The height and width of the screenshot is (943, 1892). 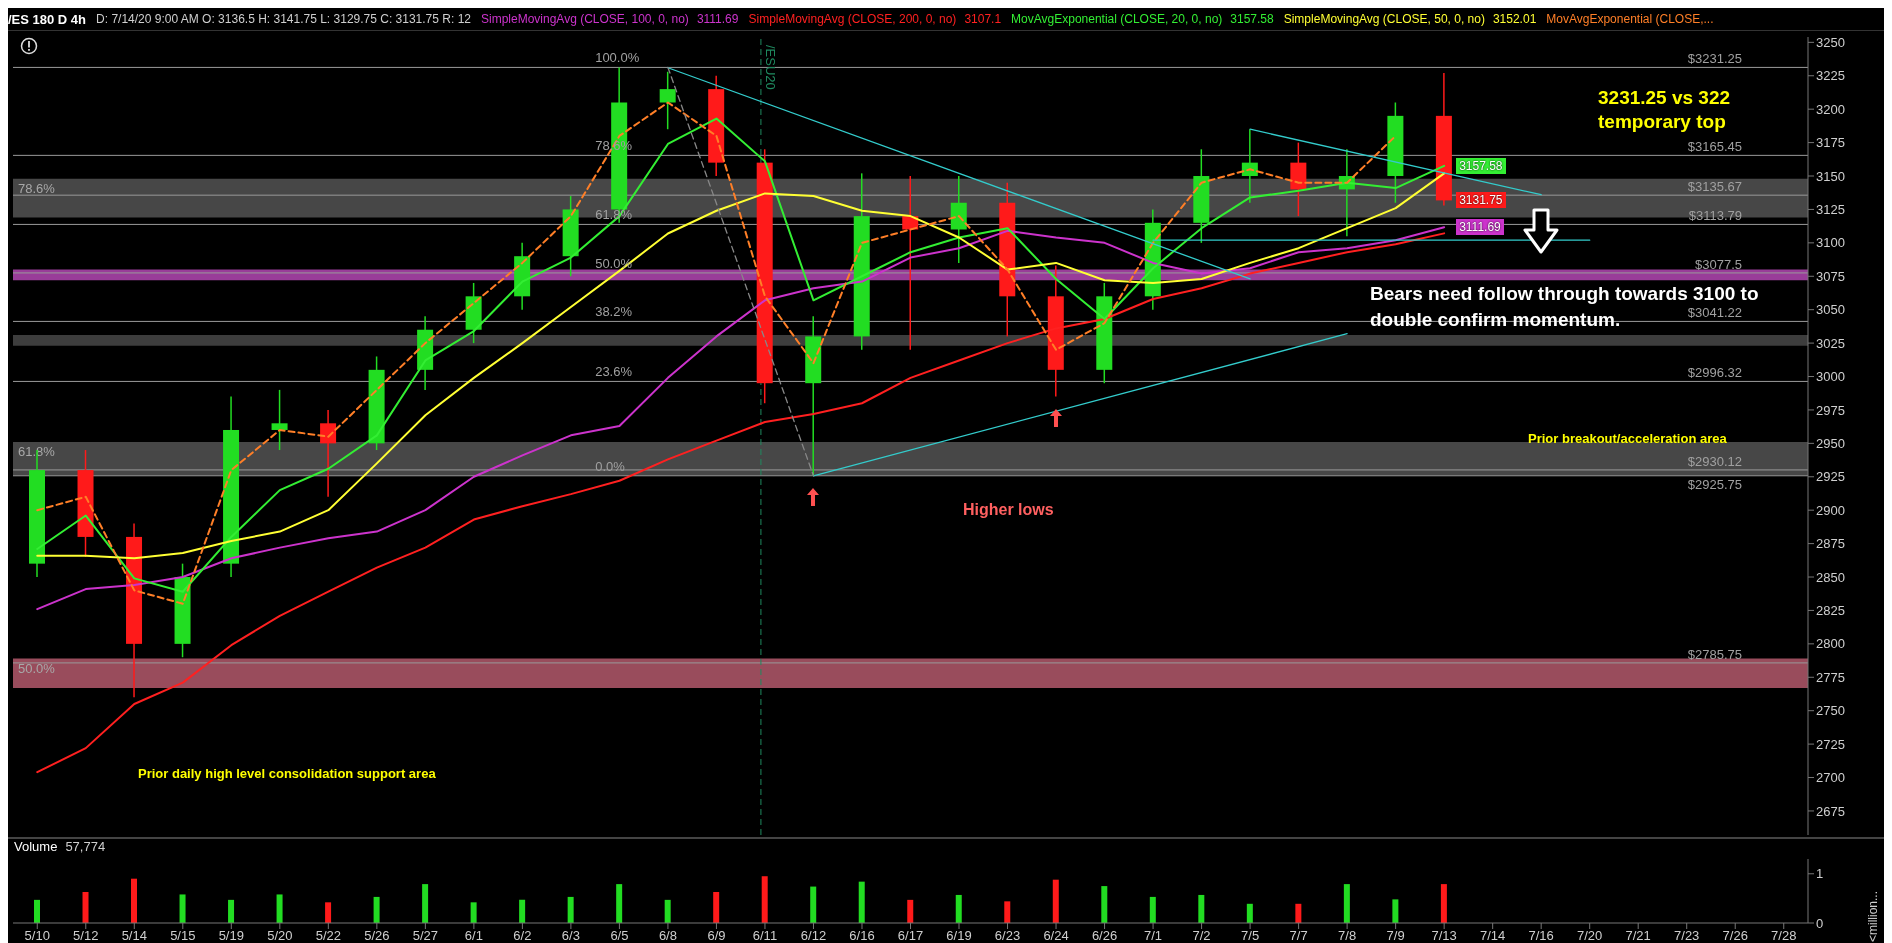 What do you see at coordinates (425, 935) in the screenshot?
I see `x-tick-label: 5/27` at bounding box center [425, 935].